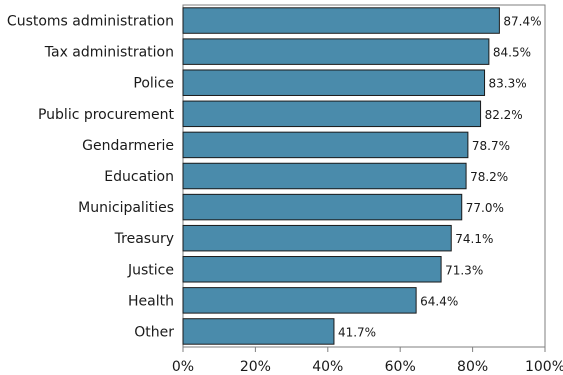  Describe the element at coordinates (400, 367) in the screenshot. I see `x-tick-label: 60%` at that location.